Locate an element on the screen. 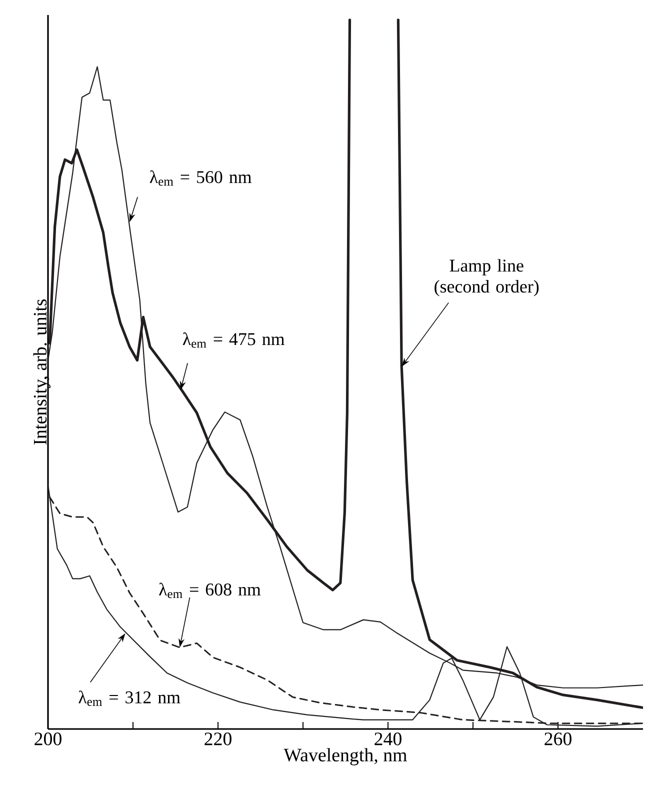  annotation: λ$_{em}$ = 560 nm is located at coordinates (201, 178).